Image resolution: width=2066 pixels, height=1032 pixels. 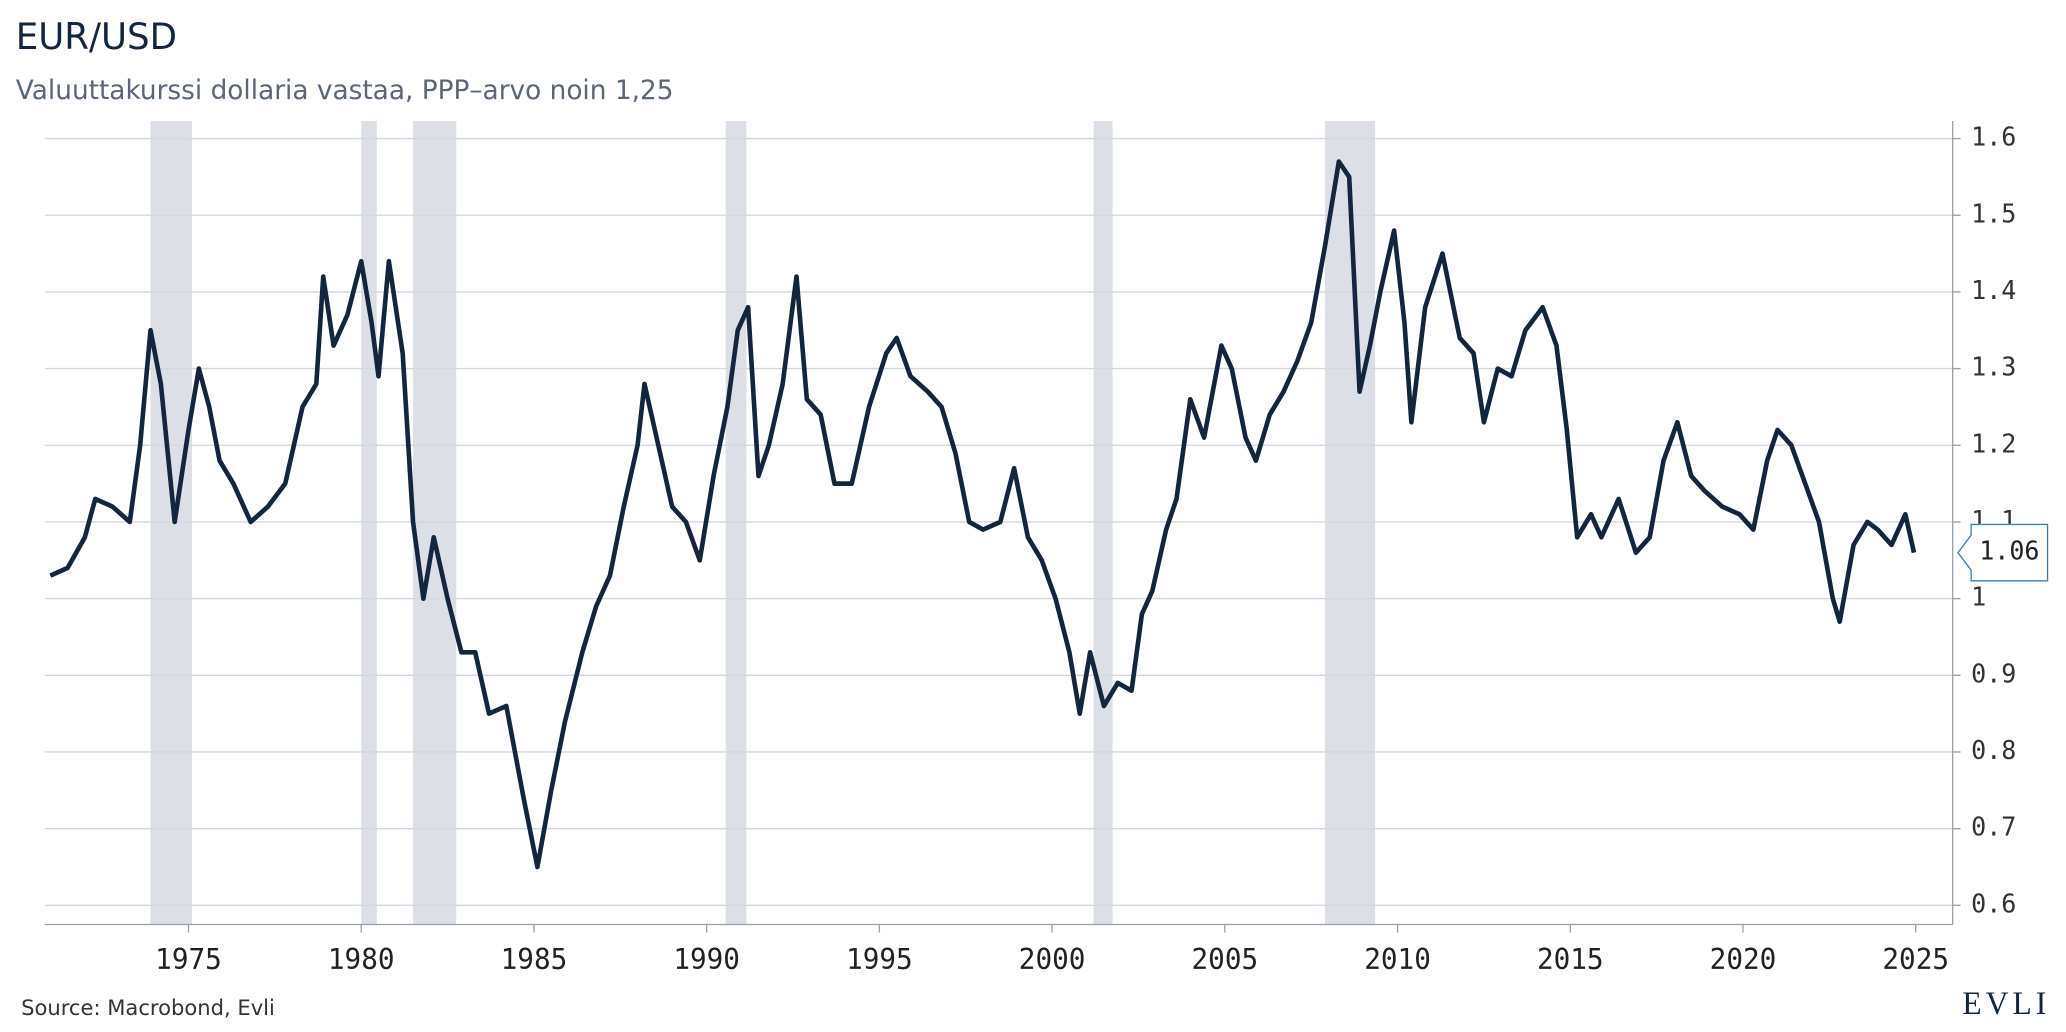 What do you see at coordinates (1993, 903) in the screenshot?
I see `y-tick-label: 0.6` at bounding box center [1993, 903].